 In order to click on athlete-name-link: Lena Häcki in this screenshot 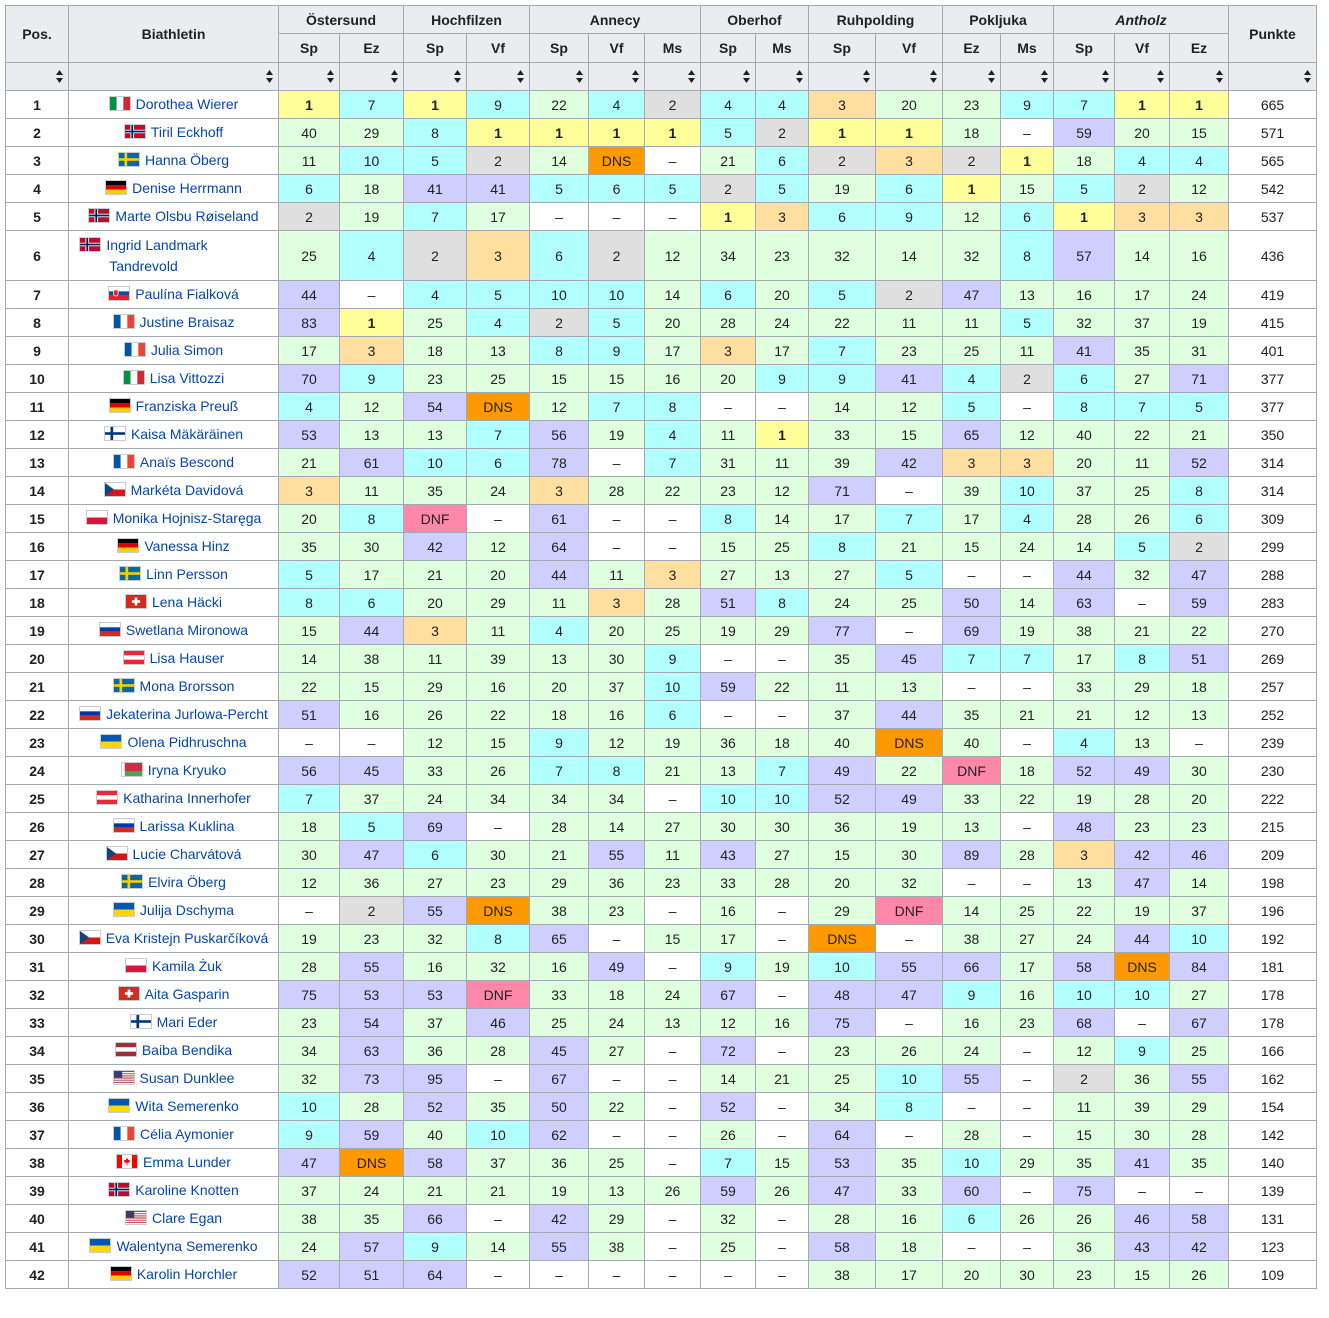, I will do `click(187, 602)`.